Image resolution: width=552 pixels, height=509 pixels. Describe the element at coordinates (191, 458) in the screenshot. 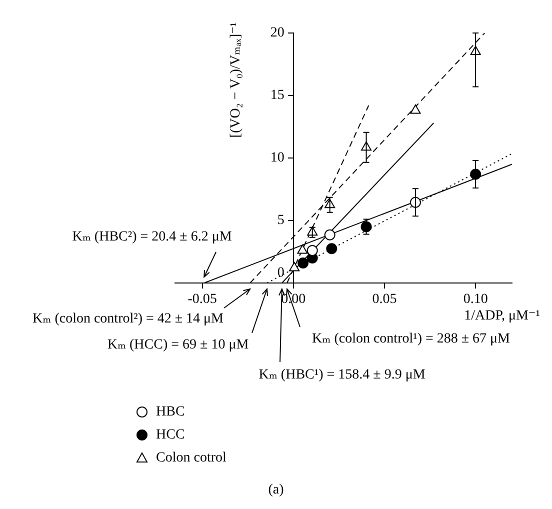

I see `legend-label: Colon cotrol` at that location.